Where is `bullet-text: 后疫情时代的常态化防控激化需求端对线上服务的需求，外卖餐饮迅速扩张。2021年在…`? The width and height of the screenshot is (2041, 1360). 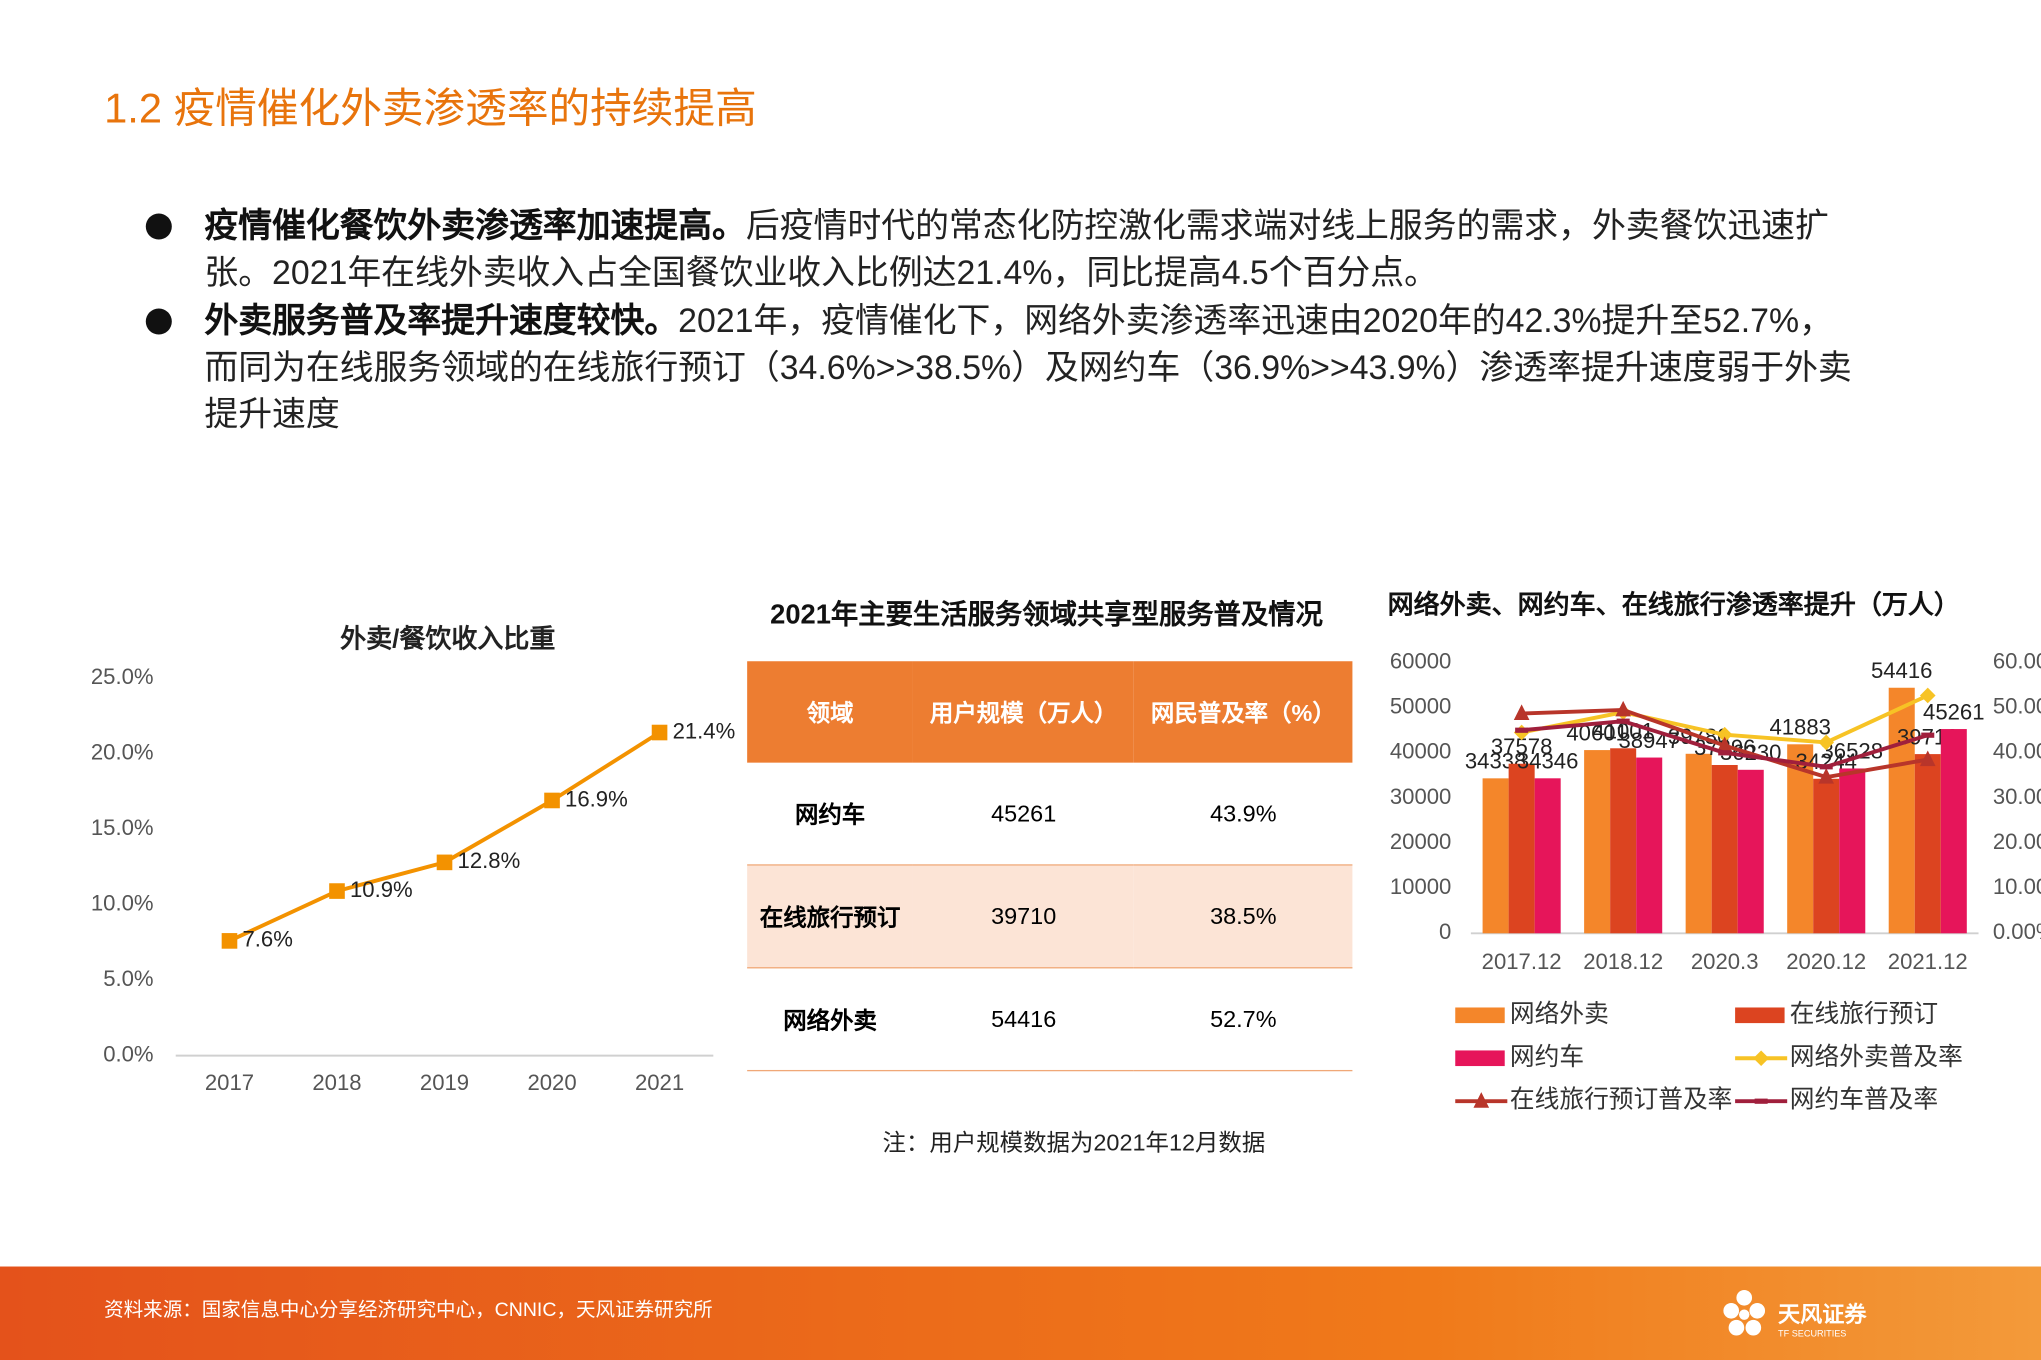
bullet-text: 后疫情时代的常态化防控激化需求端对线上服务的需求，外卖餐饮迅速扩张。2021年在… is located at coordinates (1016, 248).